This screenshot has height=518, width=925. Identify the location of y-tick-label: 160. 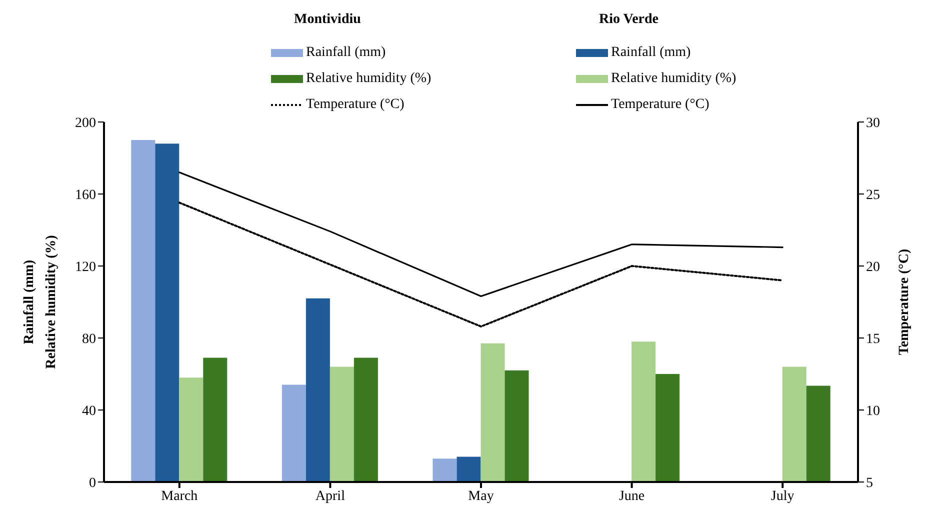
(85, 195).